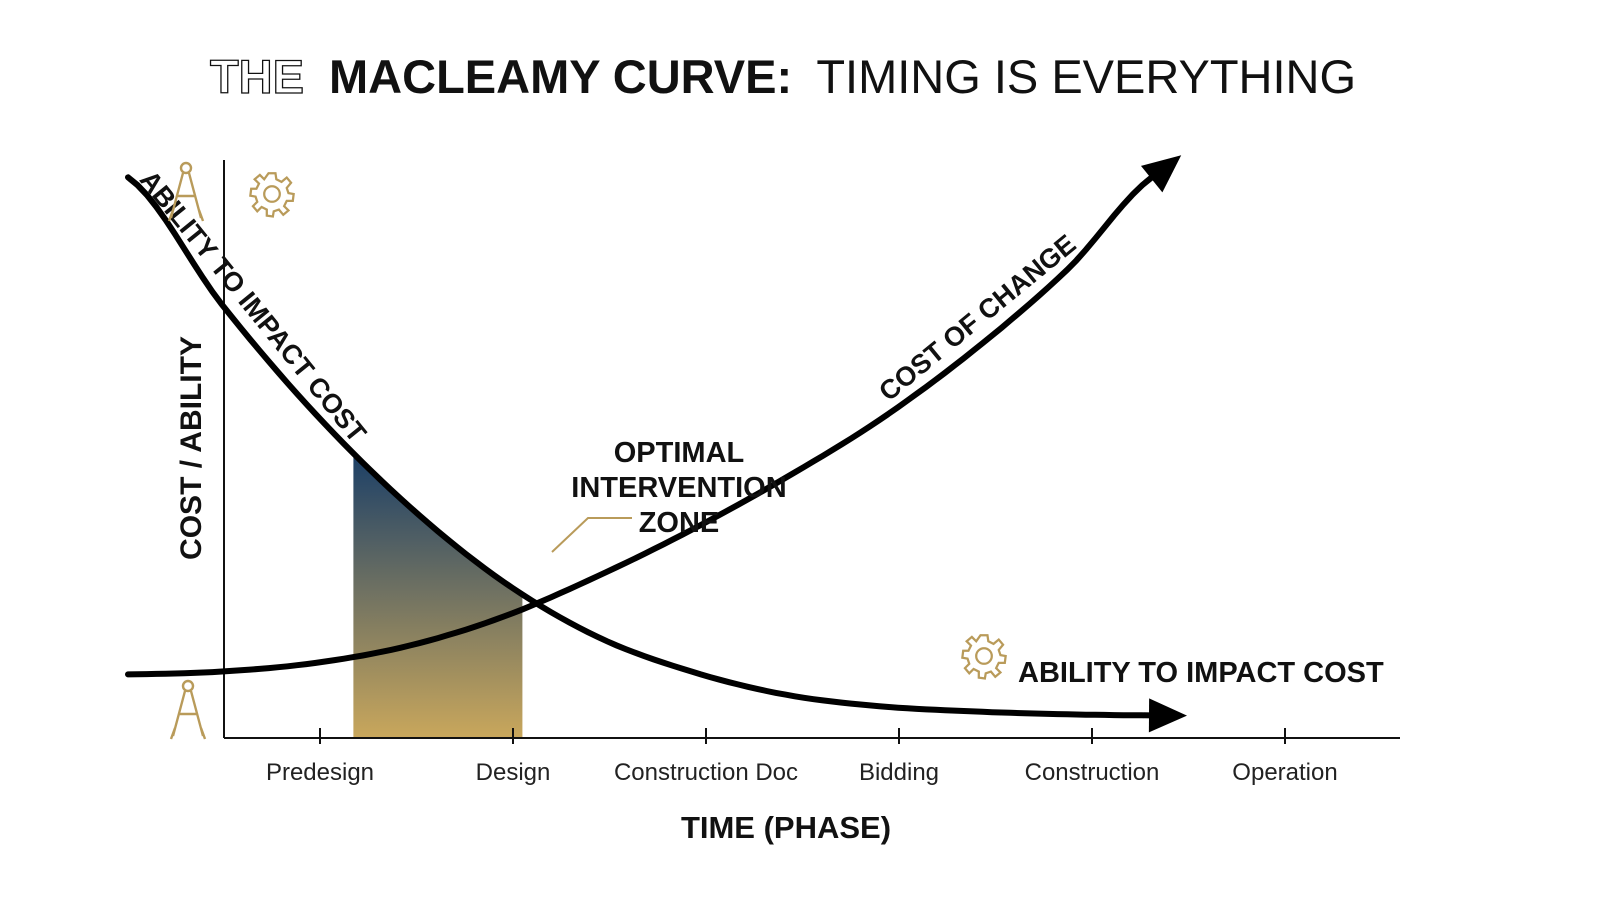  What do you see at coordinates (786, 827) in the screenshot?
I see `x-axis-label: TIME (PHASE)` at bounding box center [786, 827].